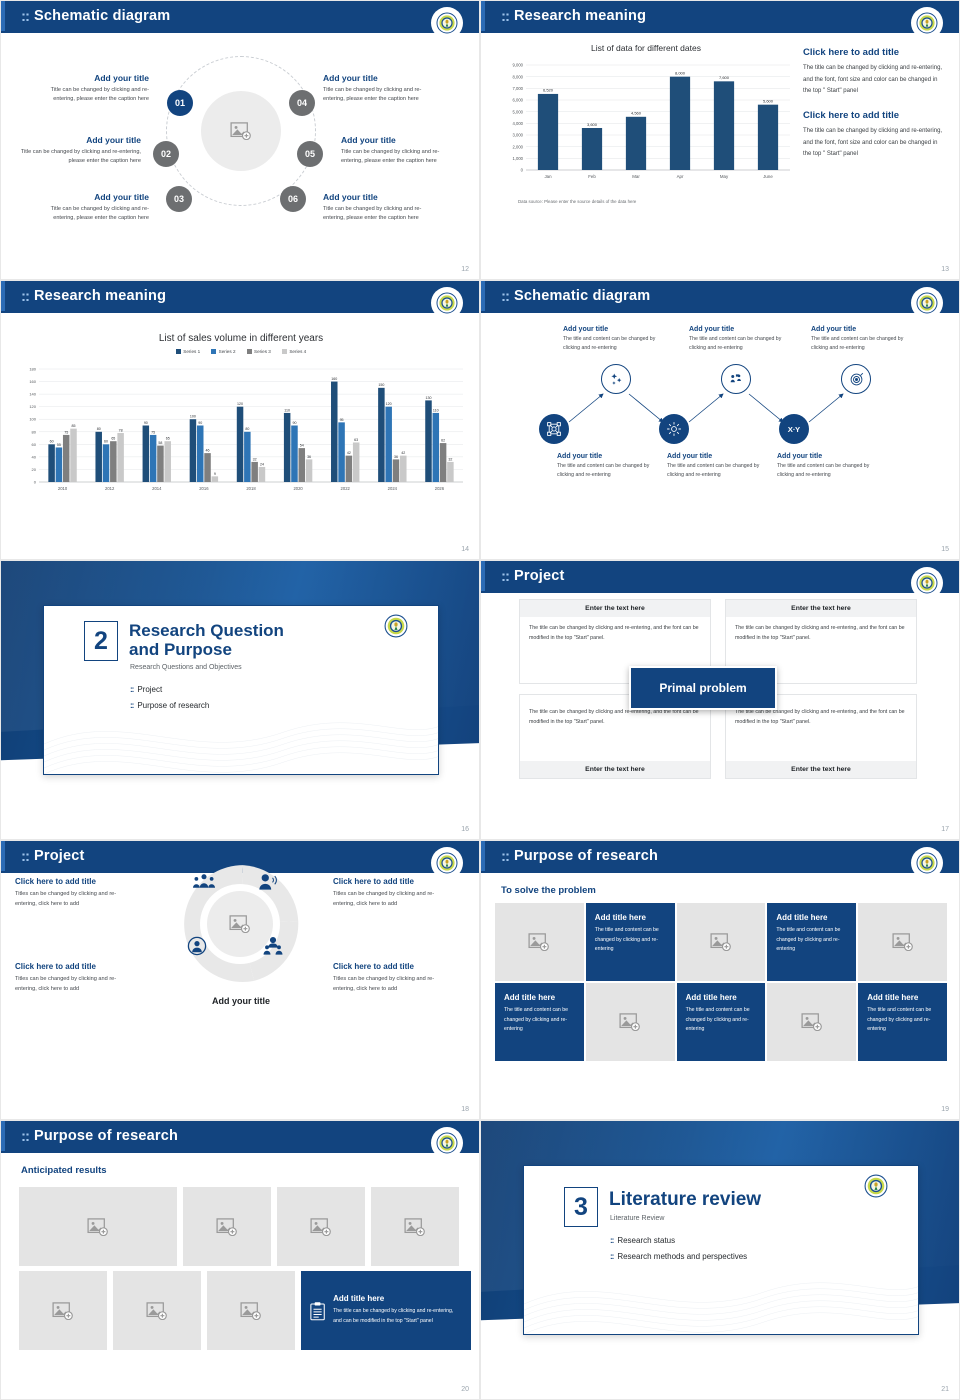 The width and height of the screenshot is (960, 1400). What do you see at coordinates (856, 379) in the screenshot?
I see `target-icon` at bounding box center [856, 379].